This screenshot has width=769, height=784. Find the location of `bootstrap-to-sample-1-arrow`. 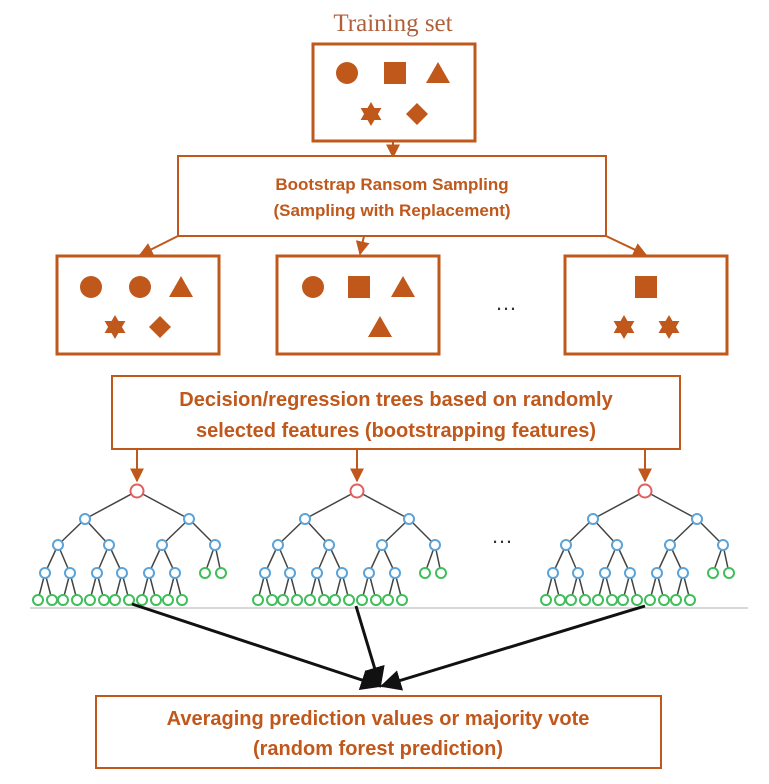

bootstrap-to-sample-1-arrow is located at coordinates (158, 245).